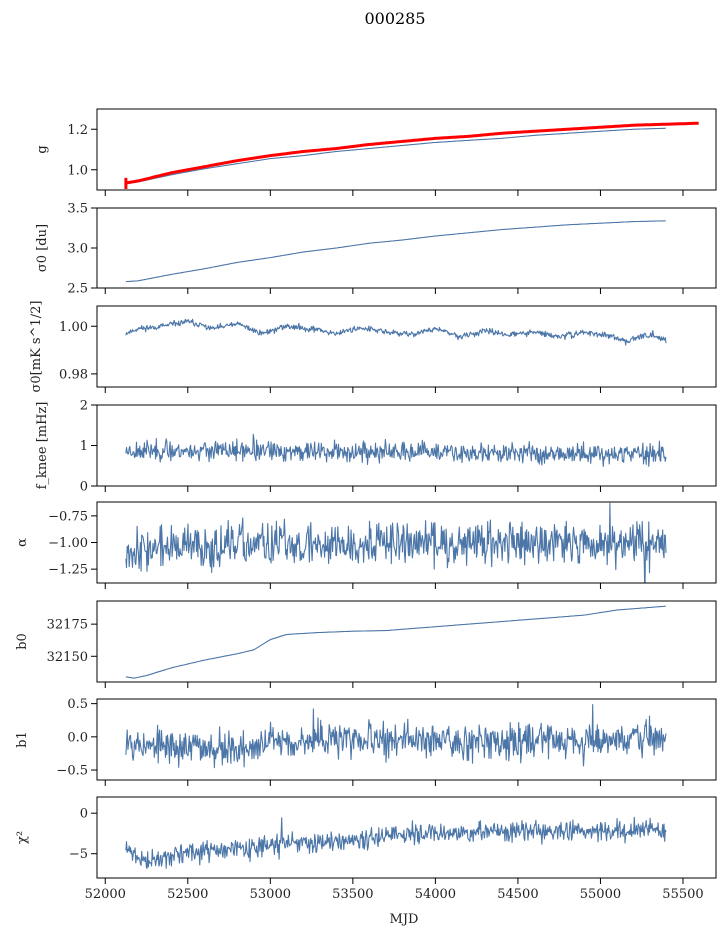  I want to click on series-line-g_model, so click(412, 153).